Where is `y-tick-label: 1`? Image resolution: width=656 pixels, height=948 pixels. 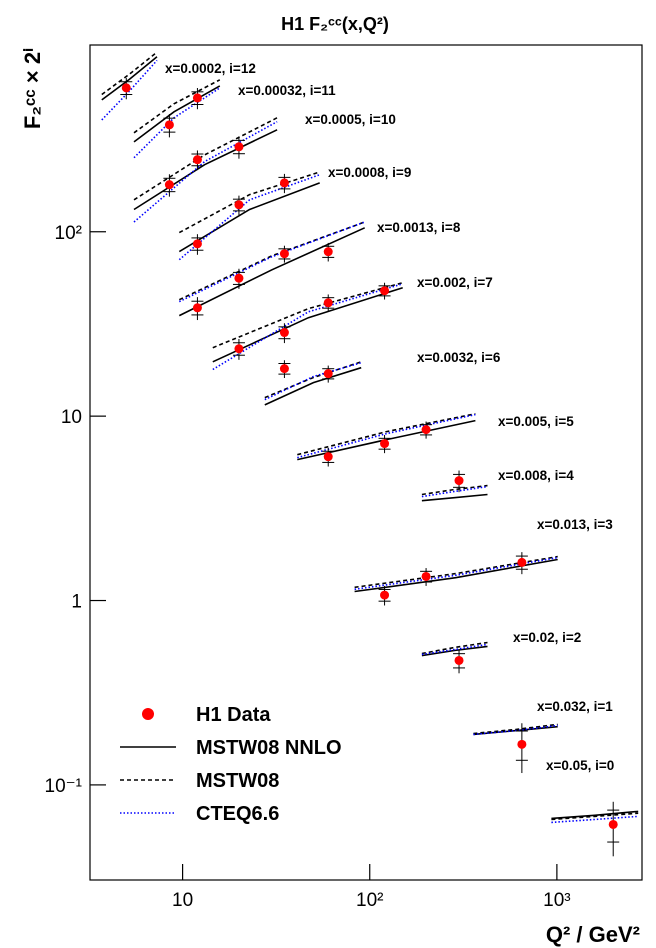
y-tick-label: 1 is located at coordinates (76, 602).